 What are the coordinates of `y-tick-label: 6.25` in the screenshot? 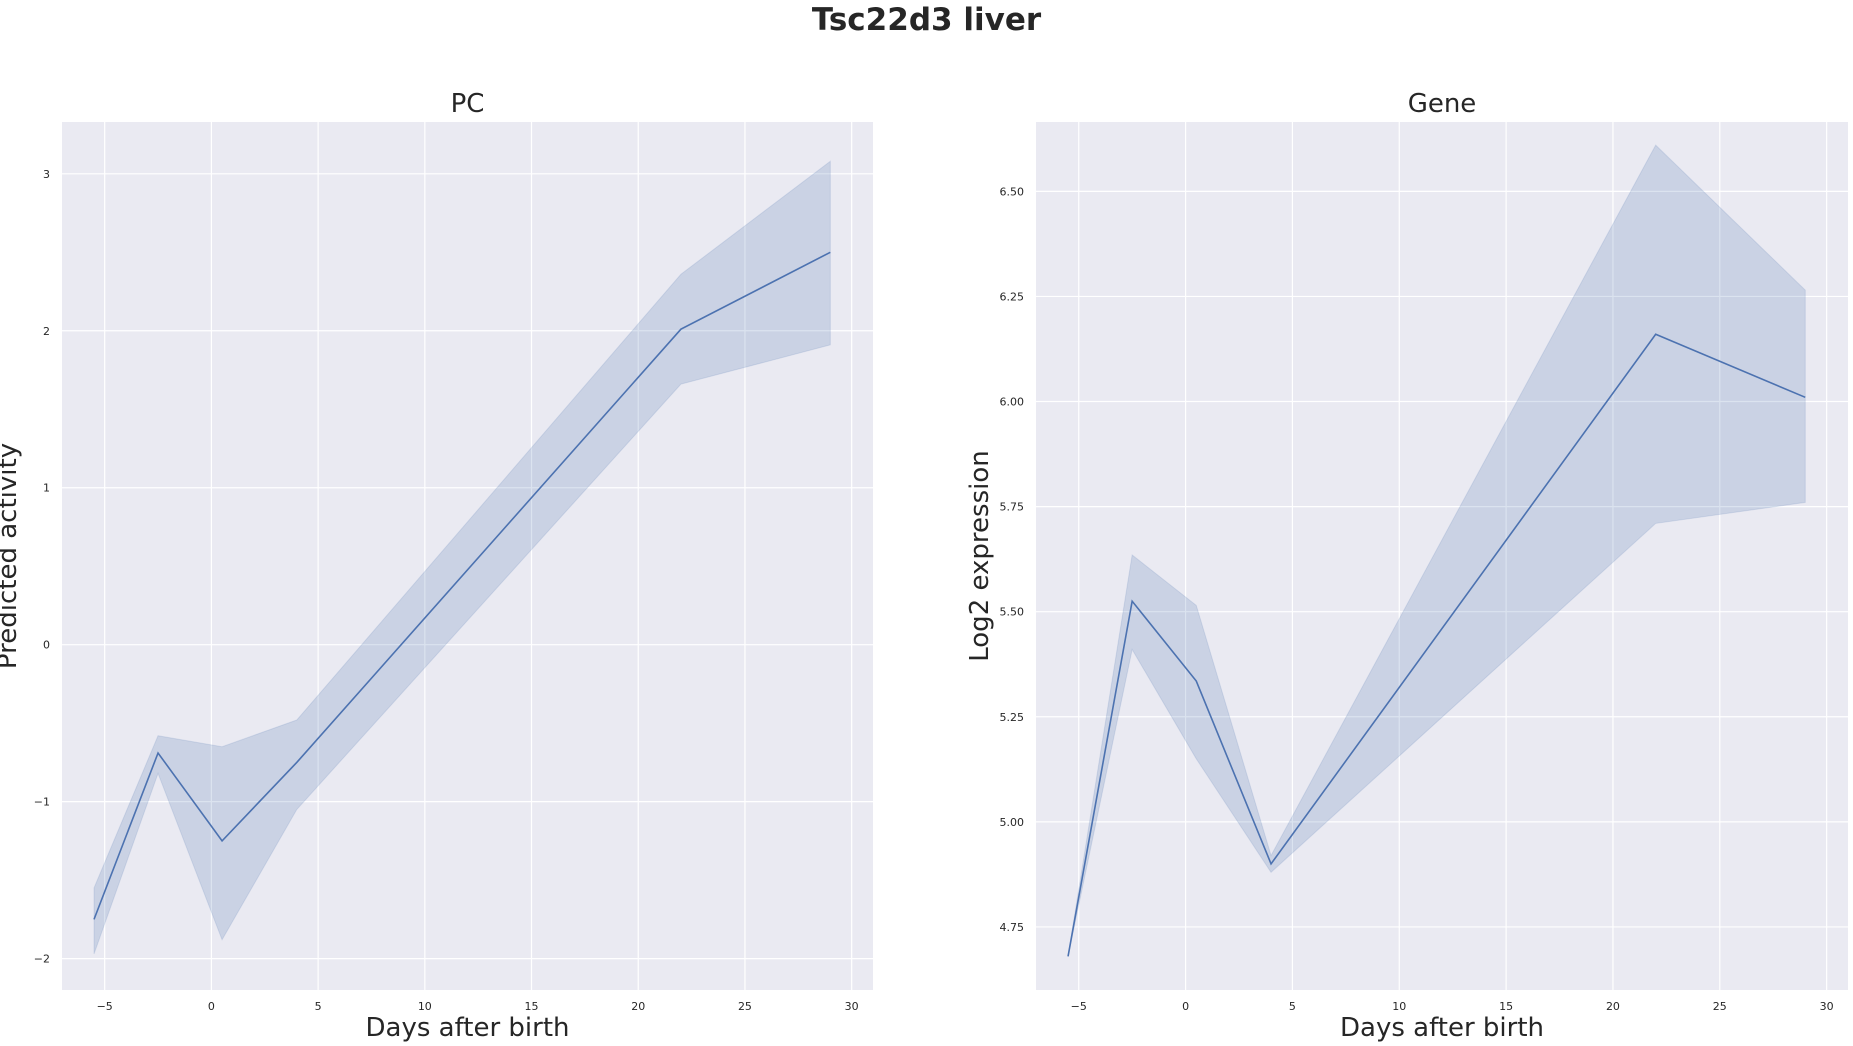 It's located at (1012, 296).